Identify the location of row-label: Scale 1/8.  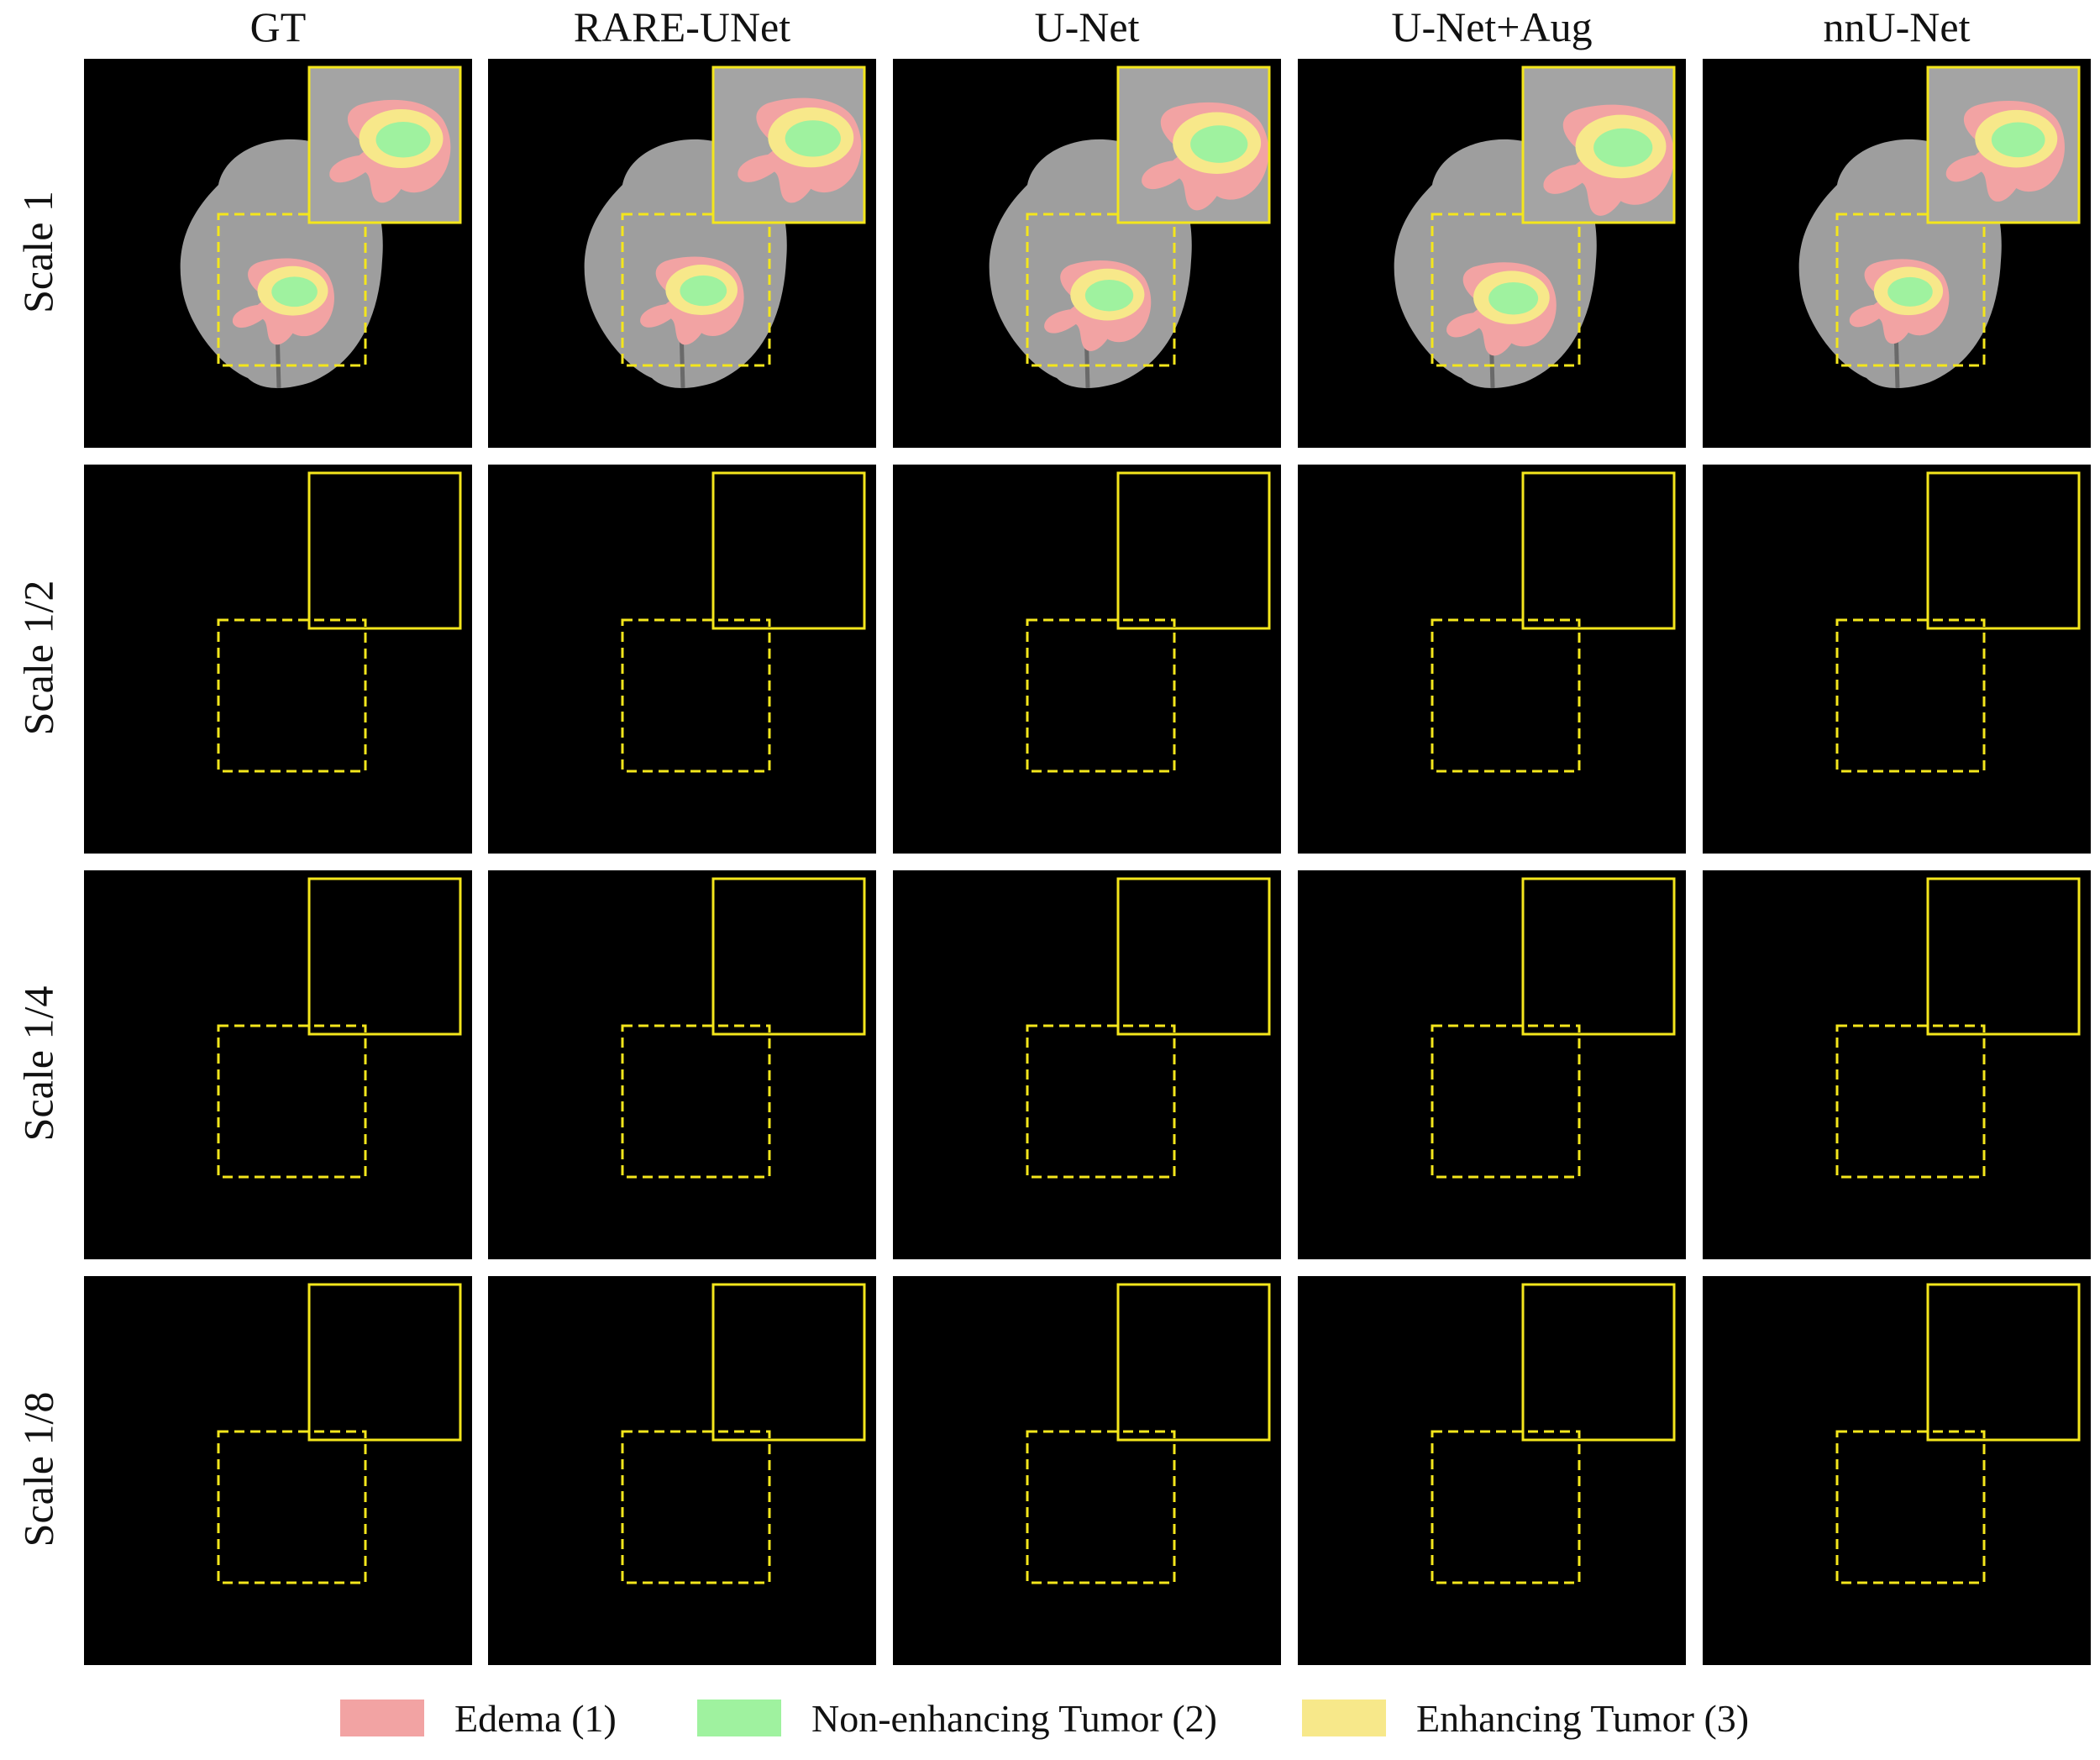
(38, 1469).